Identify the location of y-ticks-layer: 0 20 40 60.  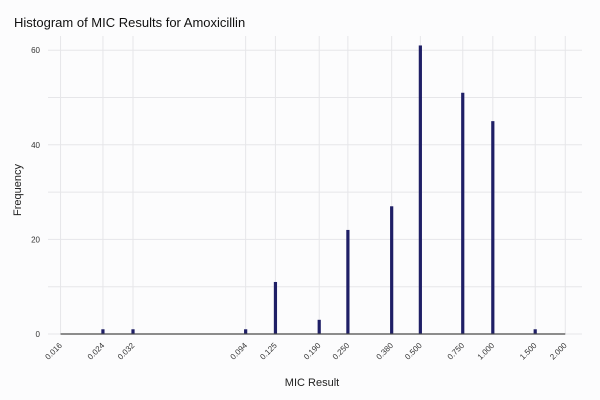
(35, 192).